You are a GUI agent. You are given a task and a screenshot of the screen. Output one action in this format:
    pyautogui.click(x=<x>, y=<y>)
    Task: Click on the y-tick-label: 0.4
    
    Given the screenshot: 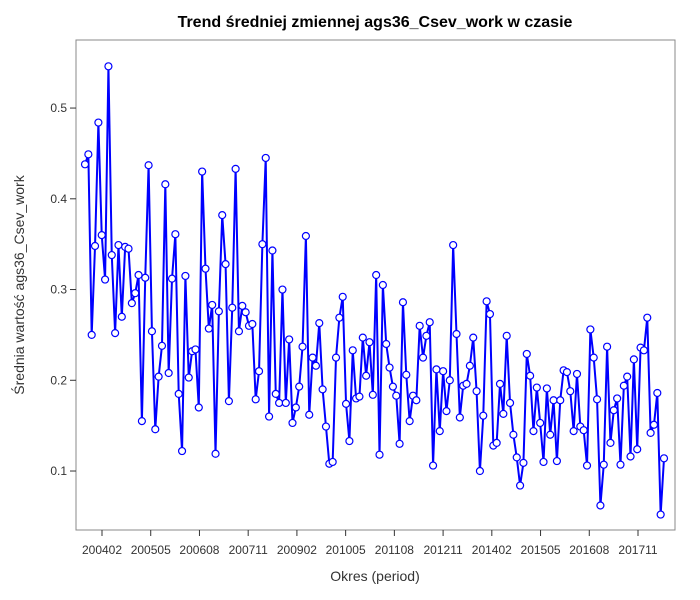 What is the action you would take?
    pyautogui.click(x=58, y=199)
    